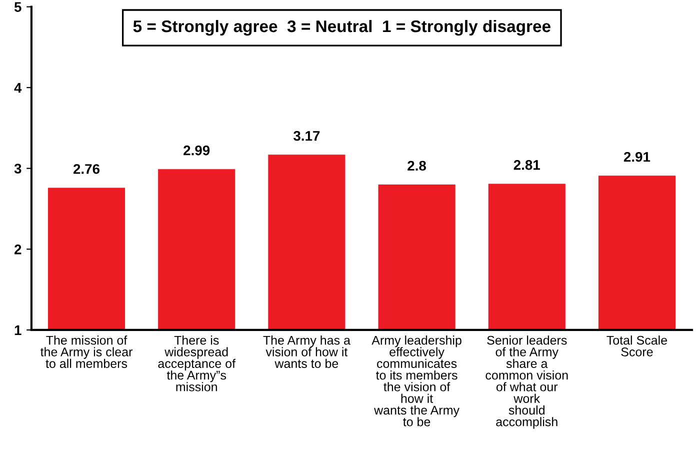 The width and height of the screenshot is (699, 452). What do you see at coordinates (341, 28) in the screenshot?
I see `annotation: 5 = Strongly agree 3 = Neutral 1 = Strongly disagree` at bounding box center [341, 28].